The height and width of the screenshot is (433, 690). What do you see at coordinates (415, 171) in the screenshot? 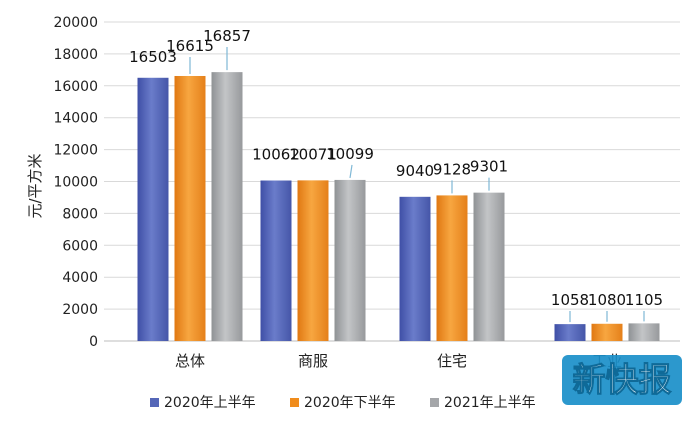
I see `data-label: 9040` at bounding box center [415, 171].